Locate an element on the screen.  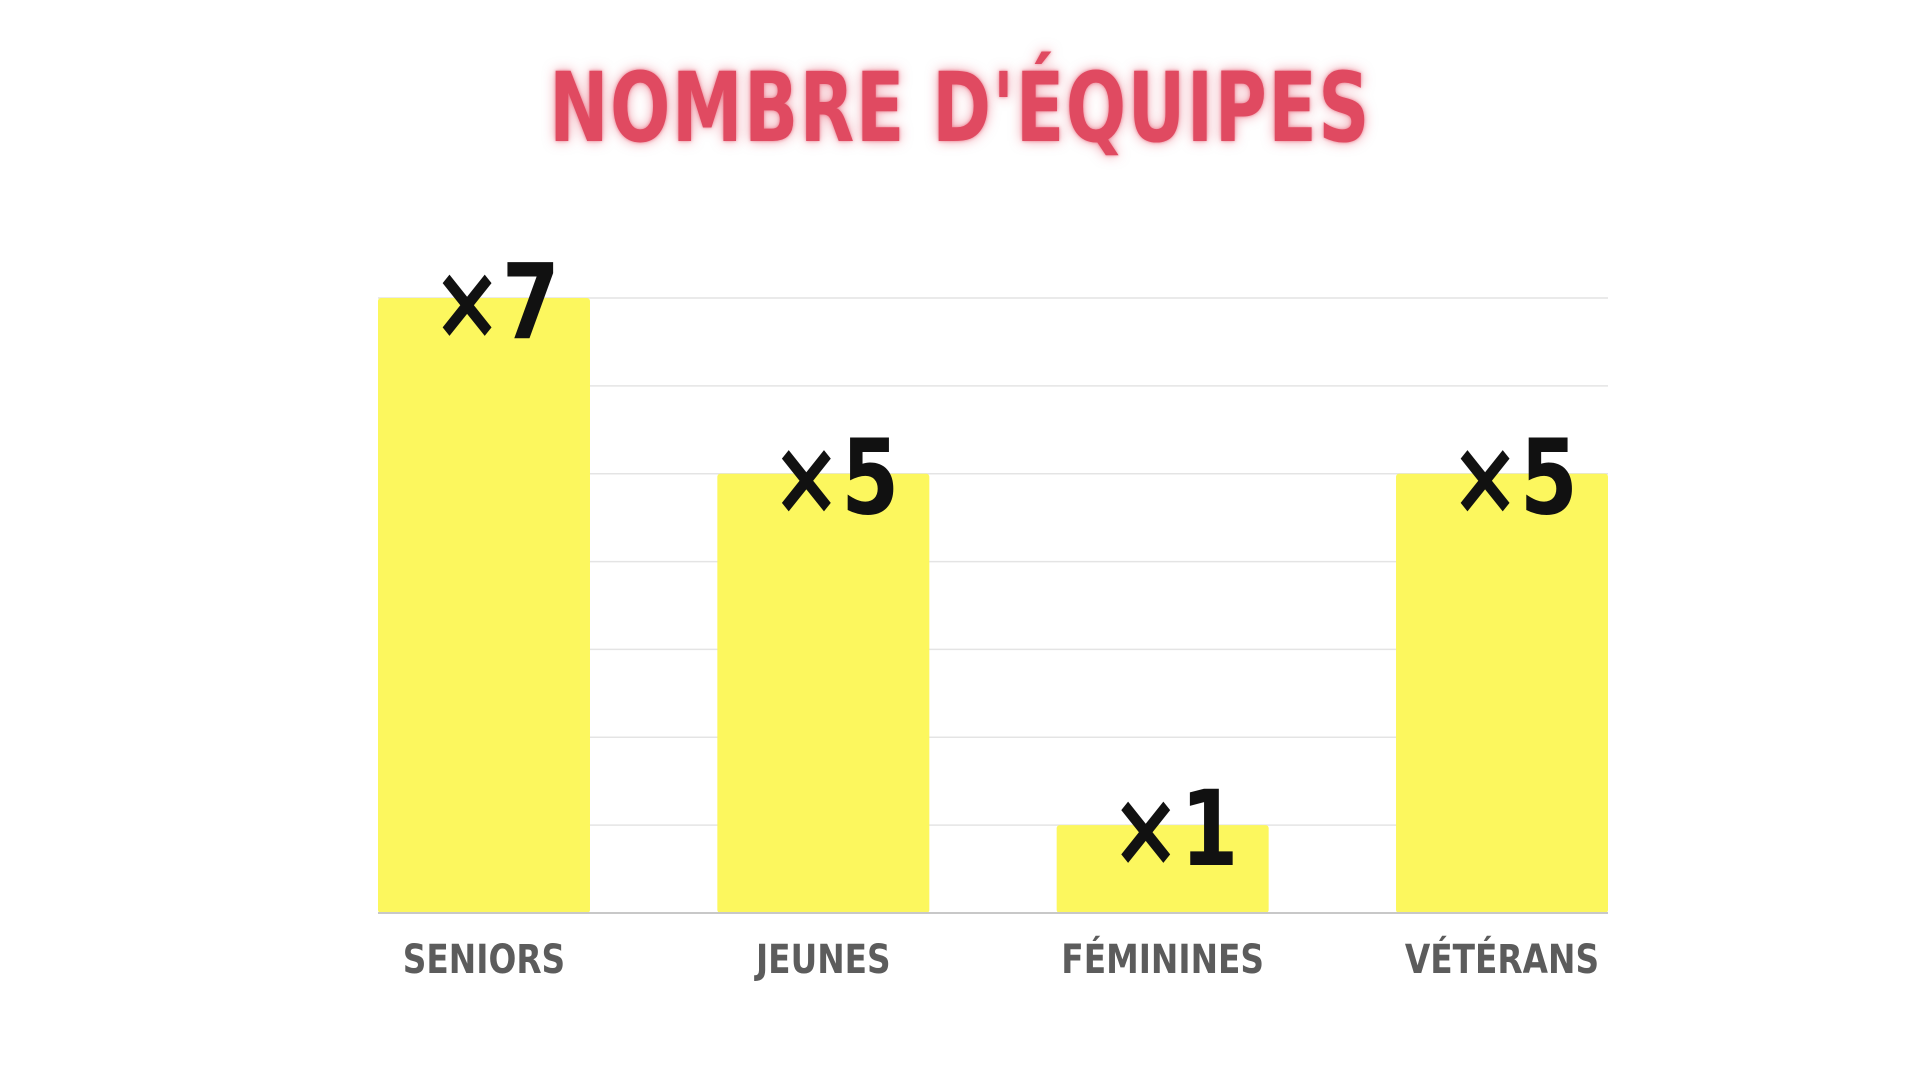
data-label: ×1 is located at coordinates (1175, 830).